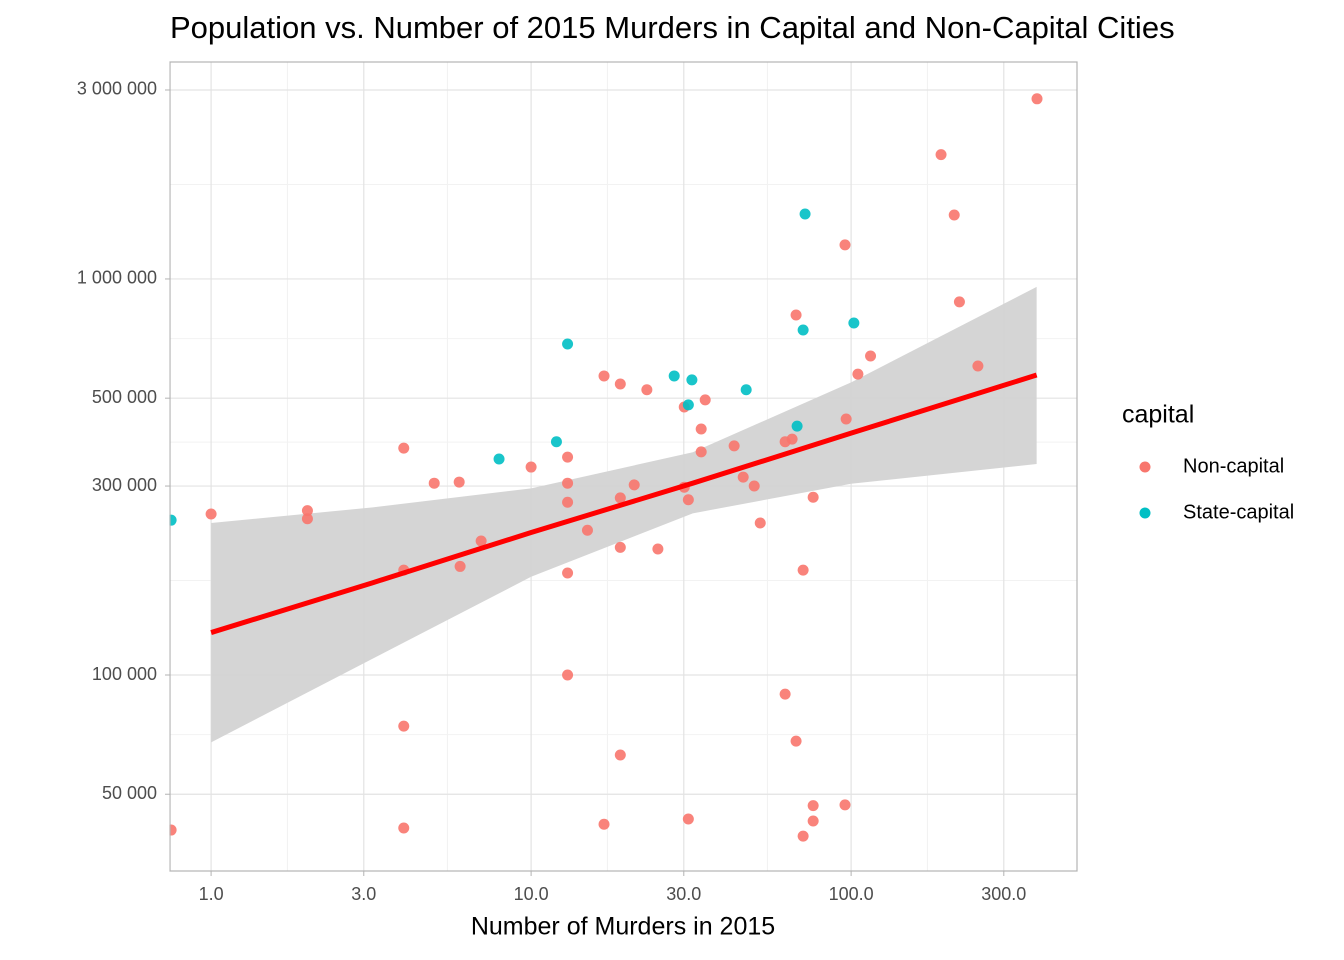 Image resolution: width=1344 pixels, height=960 pixels. What do you see at coordinates (117, 89) in the screenshot?
I see `y-tick-label: 3 000 000` at bounding box center [117, 89].